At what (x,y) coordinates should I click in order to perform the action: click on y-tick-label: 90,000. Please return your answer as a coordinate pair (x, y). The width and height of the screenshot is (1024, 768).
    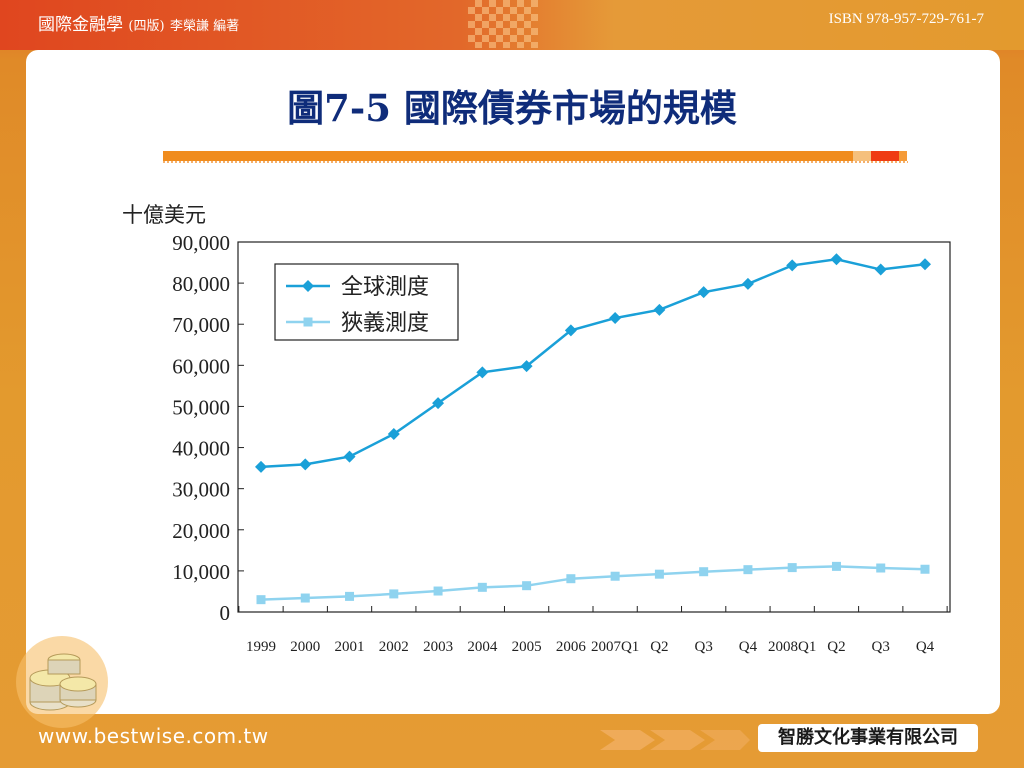
    Looking at the image, I should click on (201, 243).